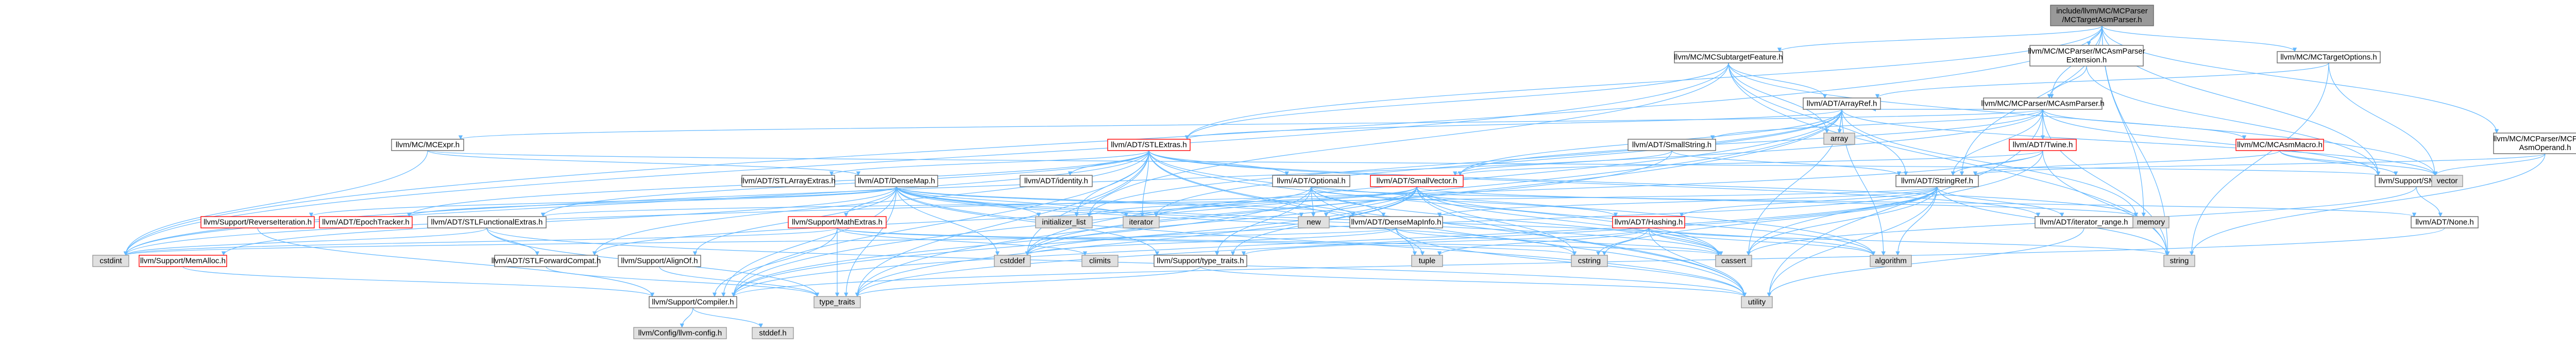  I want to click on node-mathextras: llvm/Support/MathExtras.h, so click(837, 222).